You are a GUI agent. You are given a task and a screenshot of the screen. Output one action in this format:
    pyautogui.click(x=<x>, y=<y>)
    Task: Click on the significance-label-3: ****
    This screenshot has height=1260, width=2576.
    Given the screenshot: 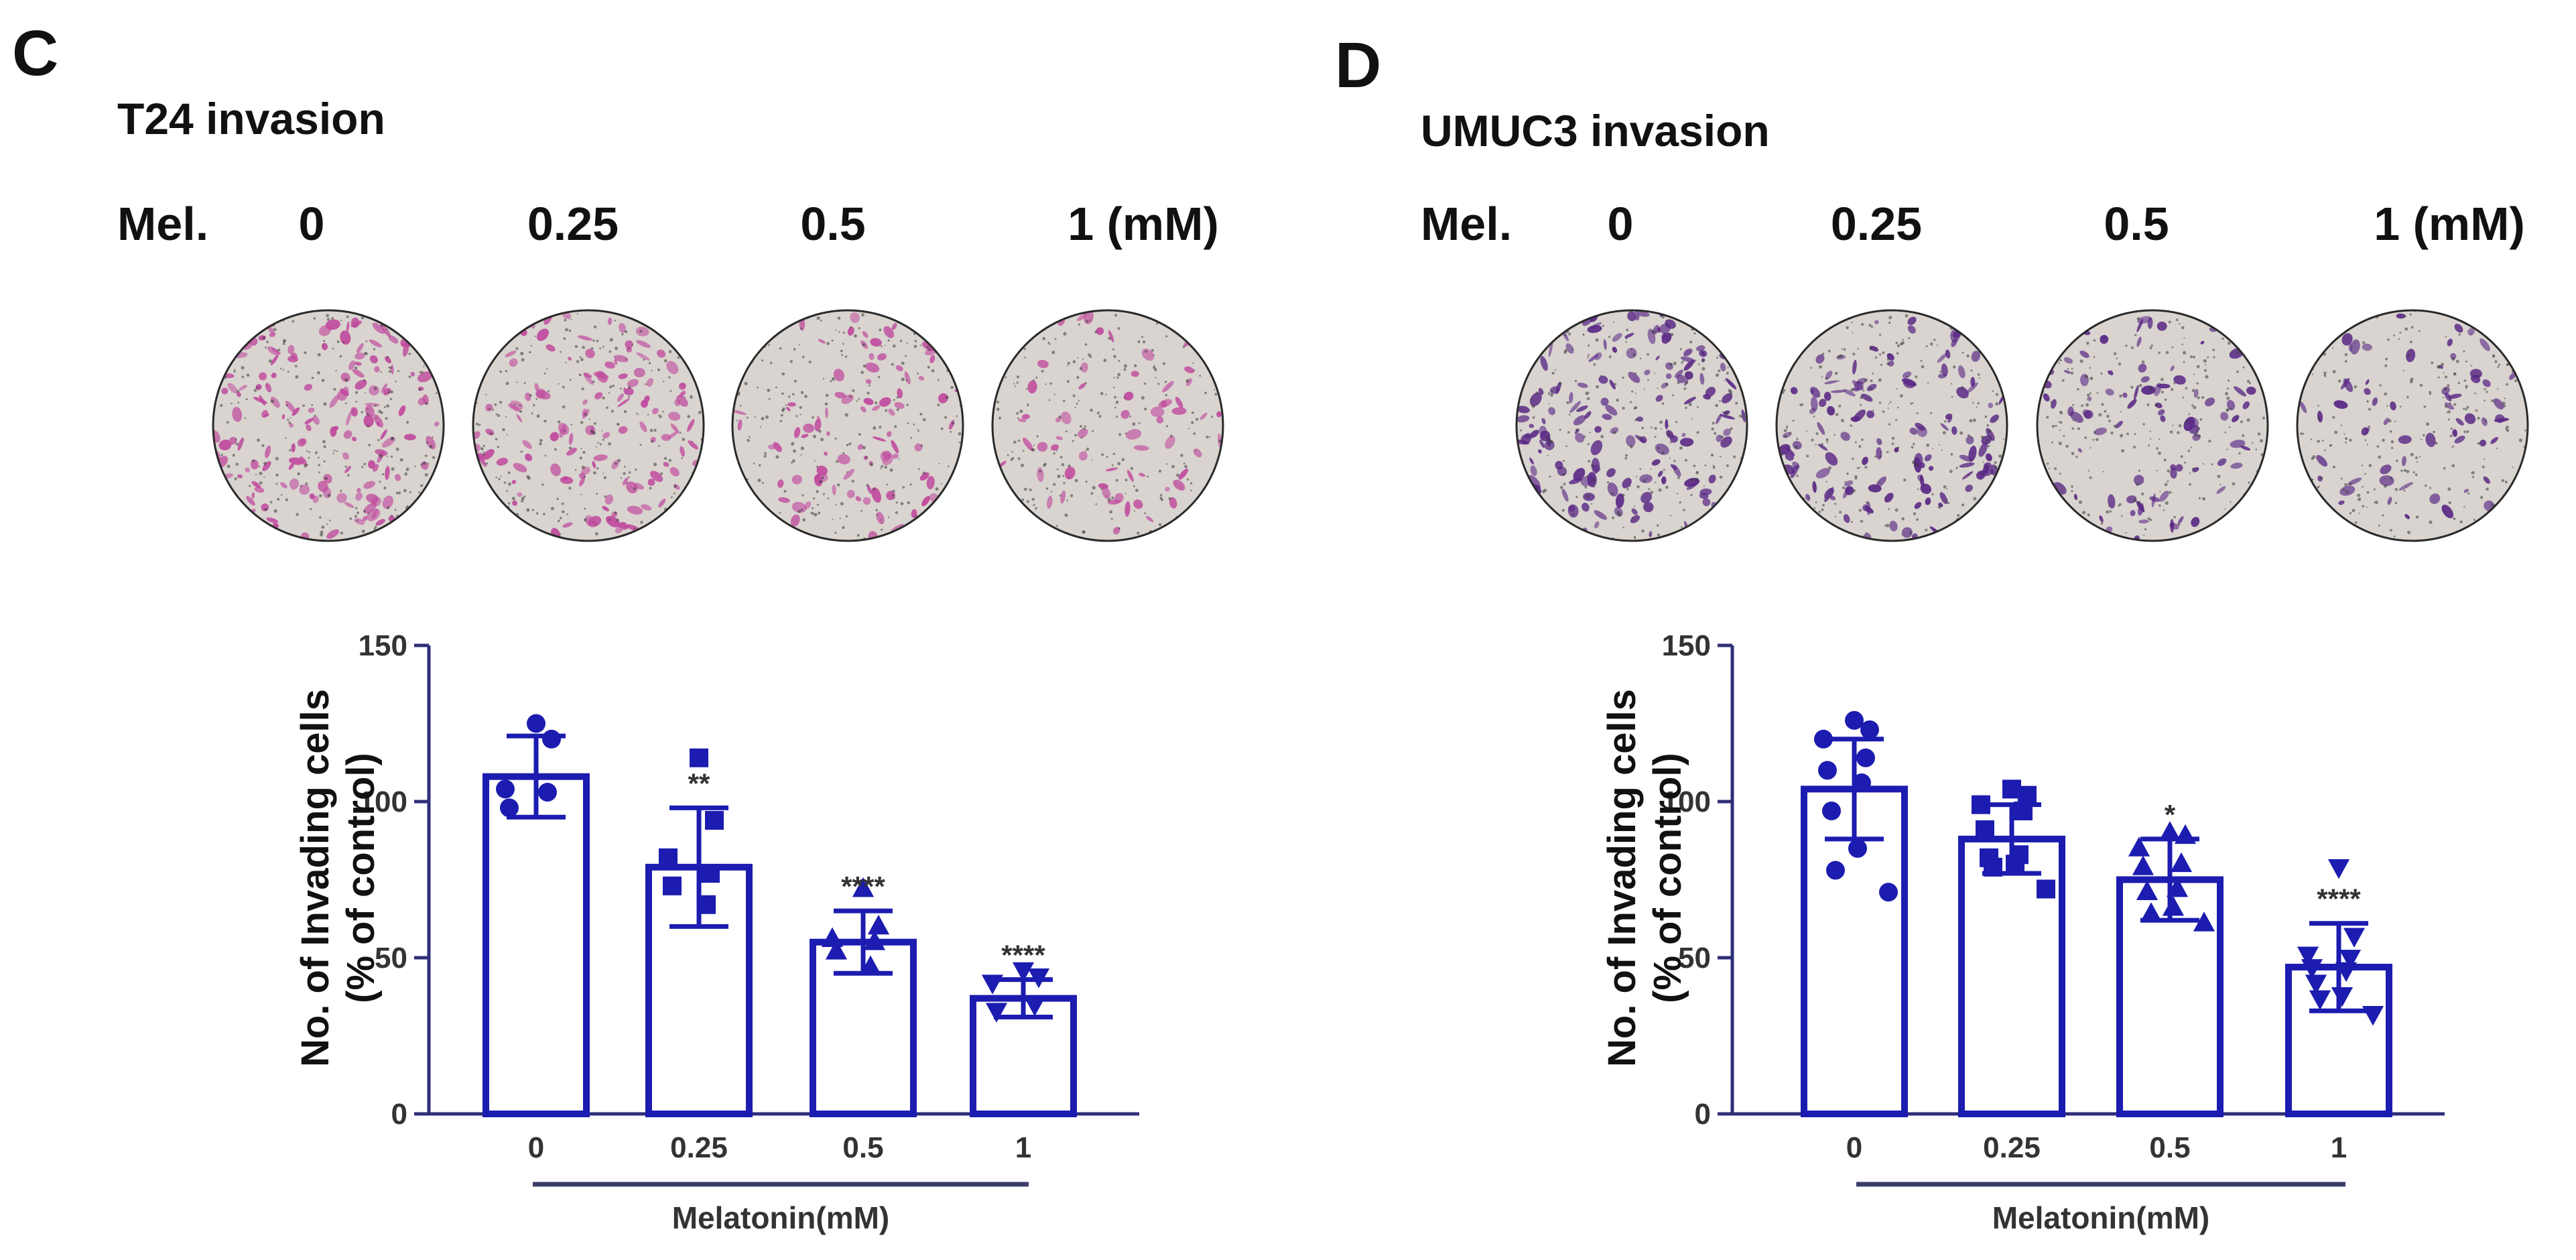 What is the action you would take?
    pyautogui.click(x=2339, y=899)
    